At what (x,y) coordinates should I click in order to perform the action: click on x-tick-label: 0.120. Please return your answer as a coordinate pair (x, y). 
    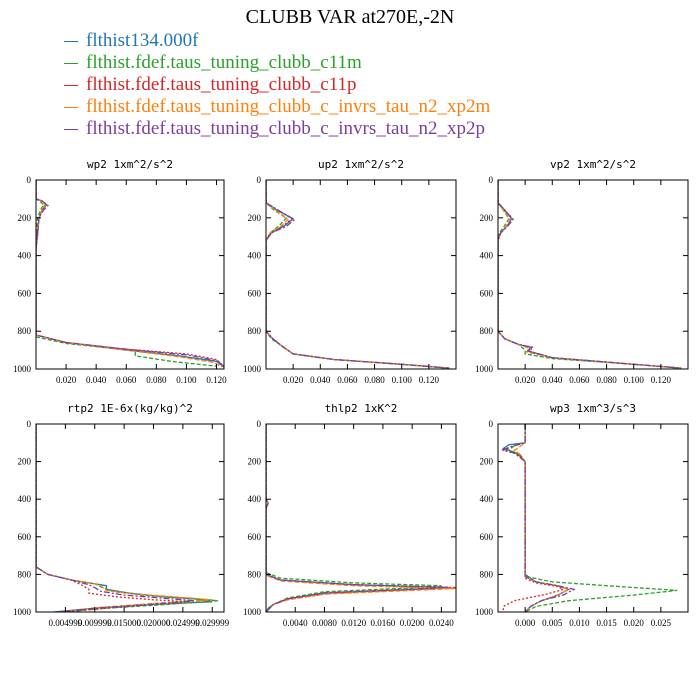
    Looking at the image, I should click on (216, 380).